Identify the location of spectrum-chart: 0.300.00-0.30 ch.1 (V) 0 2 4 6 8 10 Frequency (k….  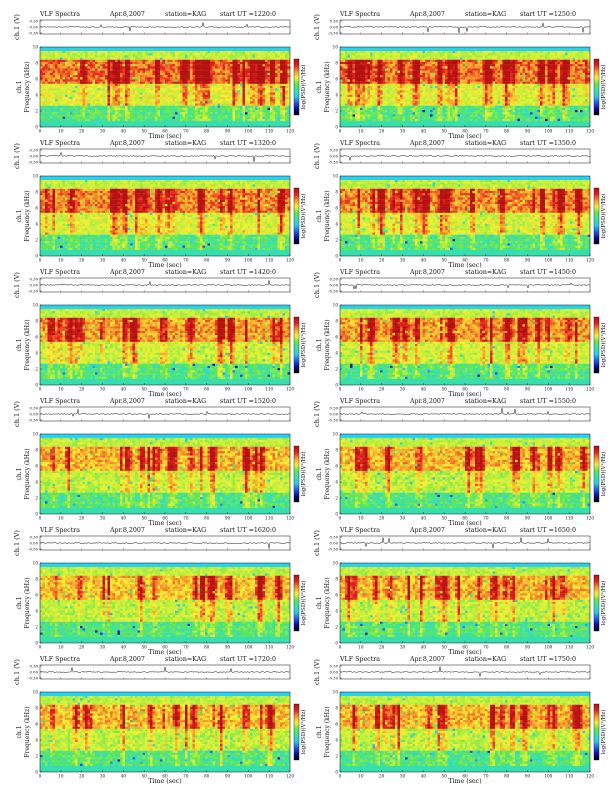
(460, 77).